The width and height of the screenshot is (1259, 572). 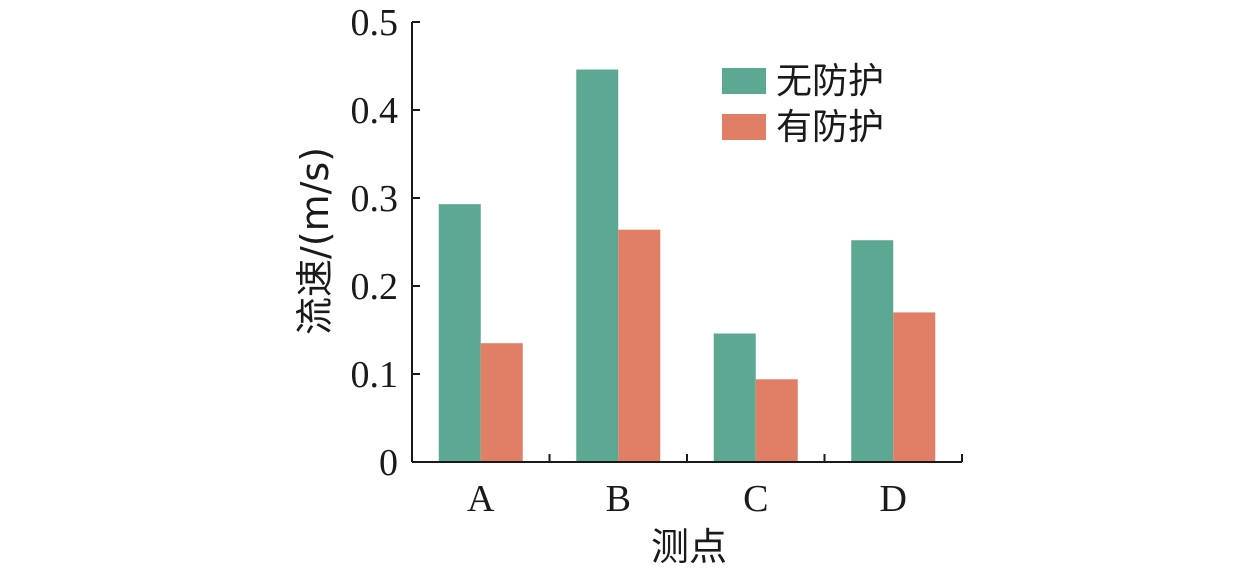 What do you see at coordinates (375, 23) in the screenshot?
I see `y-tick-label-5: 0.5` at bounding box center [375, 23].